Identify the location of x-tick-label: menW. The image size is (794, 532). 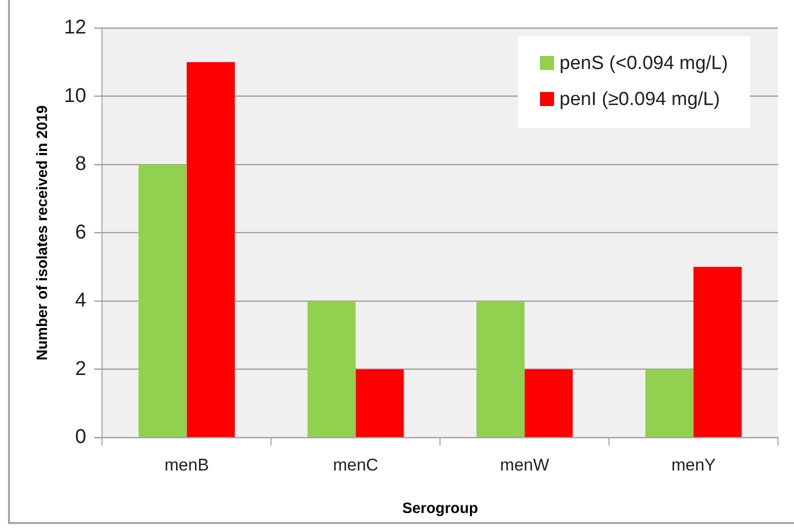
(525, 464).